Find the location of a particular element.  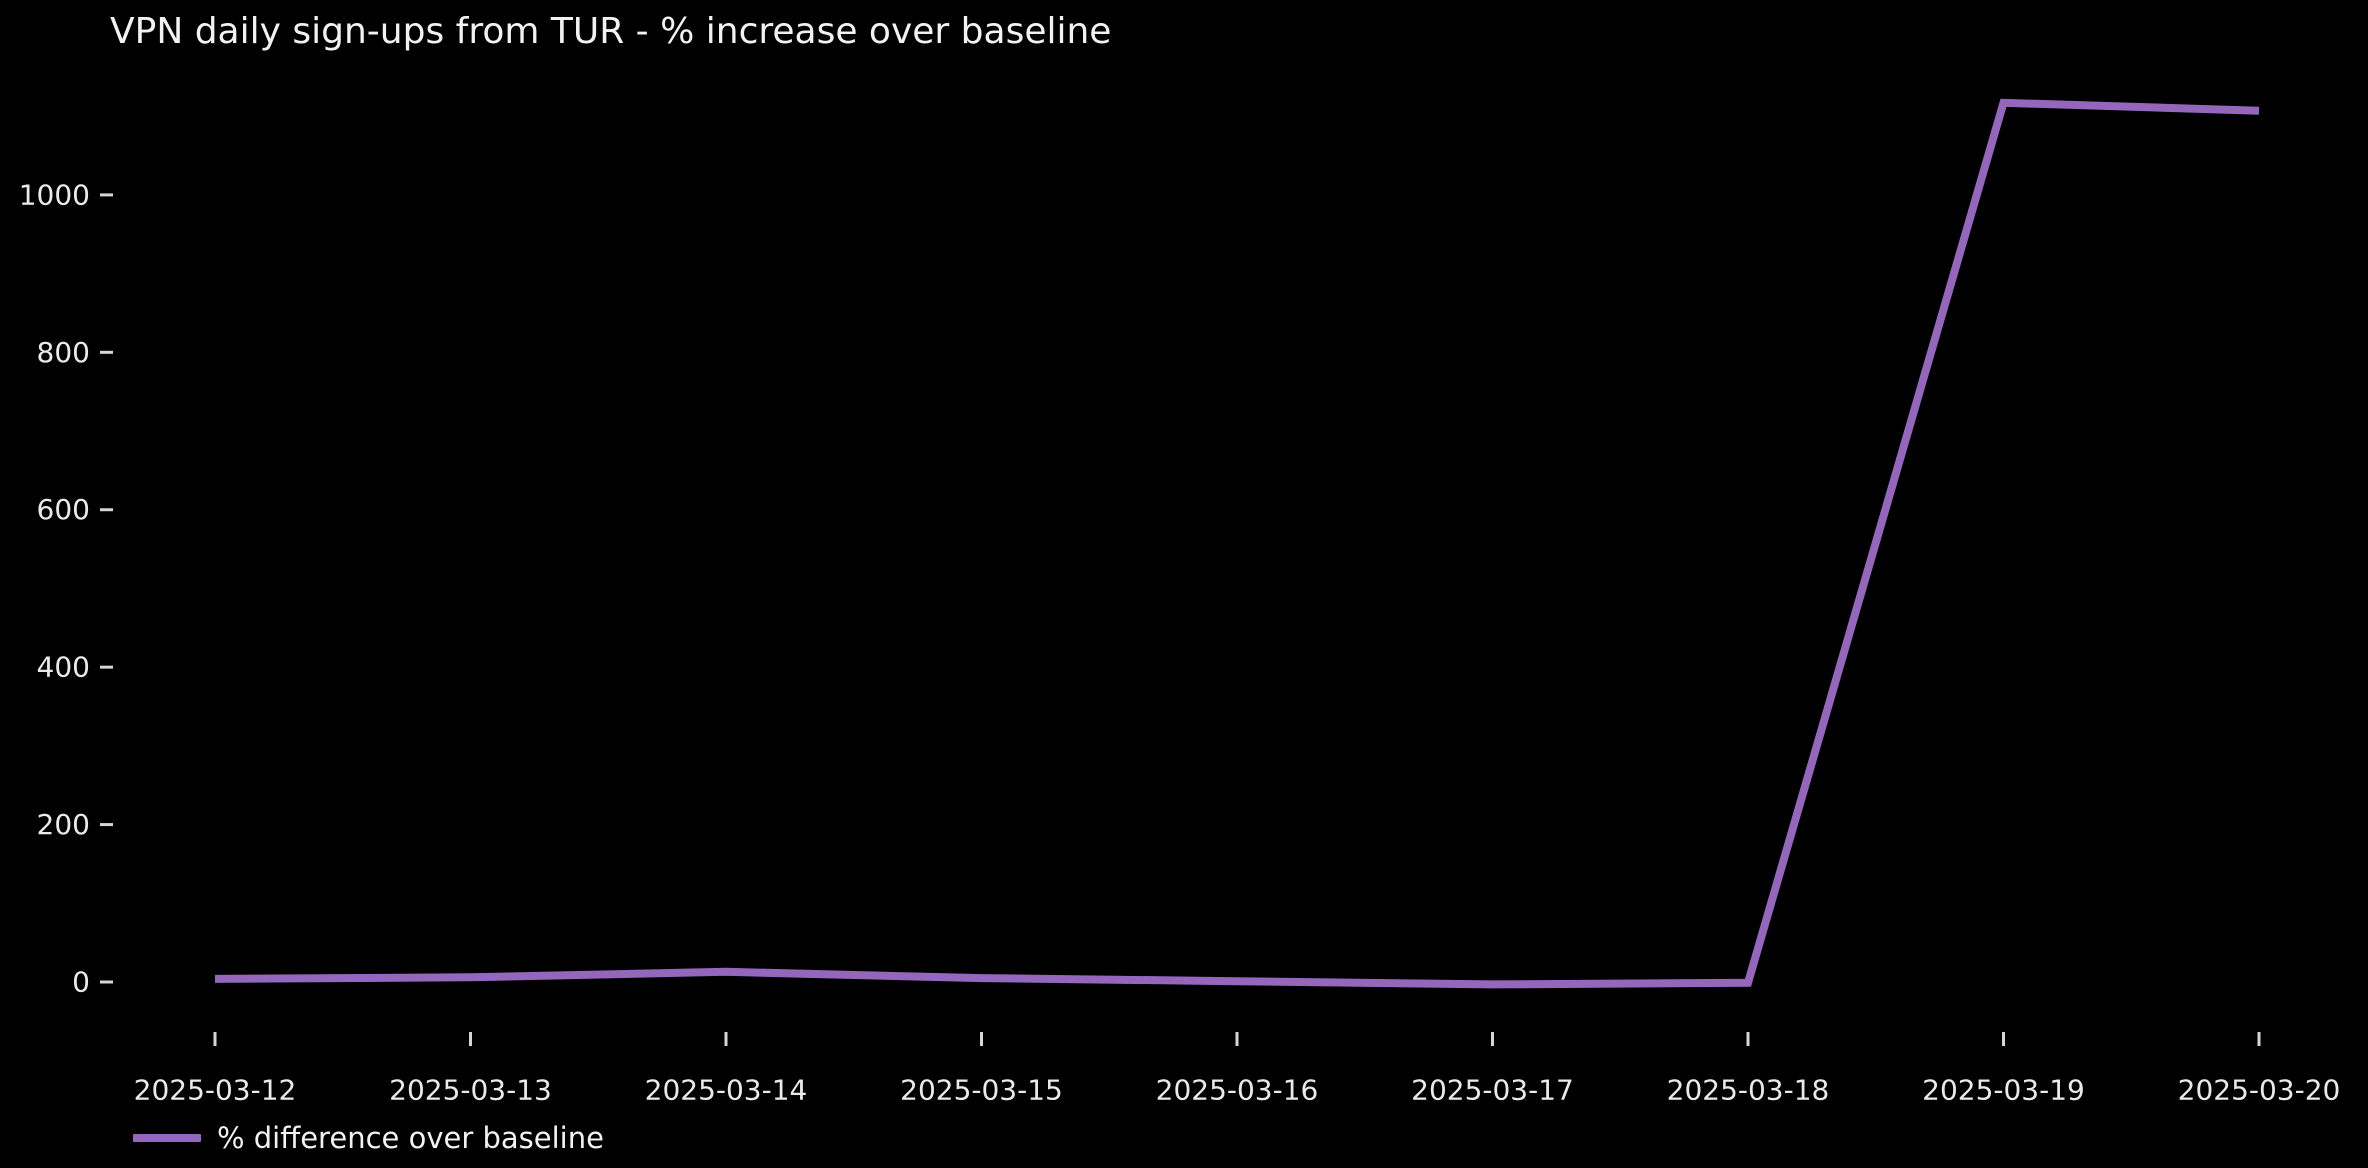

y-axis-tick-label: 200 is located at coordinates (63, 824).